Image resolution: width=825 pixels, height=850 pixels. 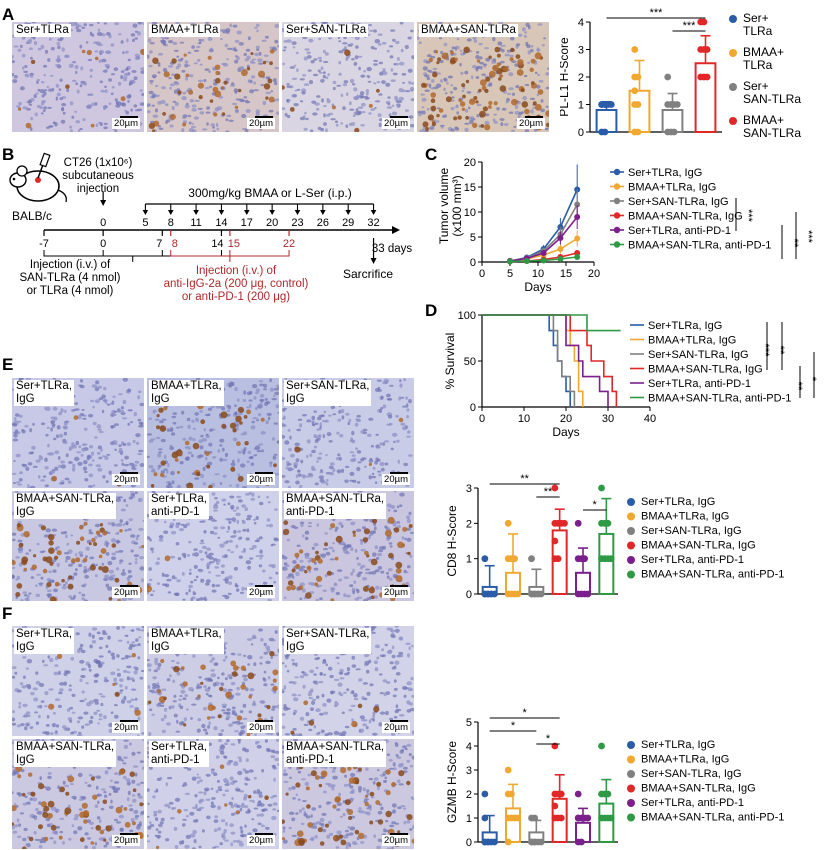 What do you see at coordinates (812, 379) in the screenshot?
I see `significance-label: *` at bounding box center [812, 379].